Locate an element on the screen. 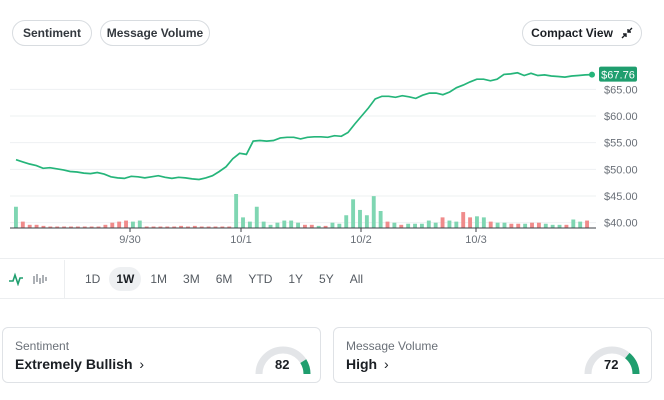  y-tick-label: $45.00 is located at coordinates (621, 197).